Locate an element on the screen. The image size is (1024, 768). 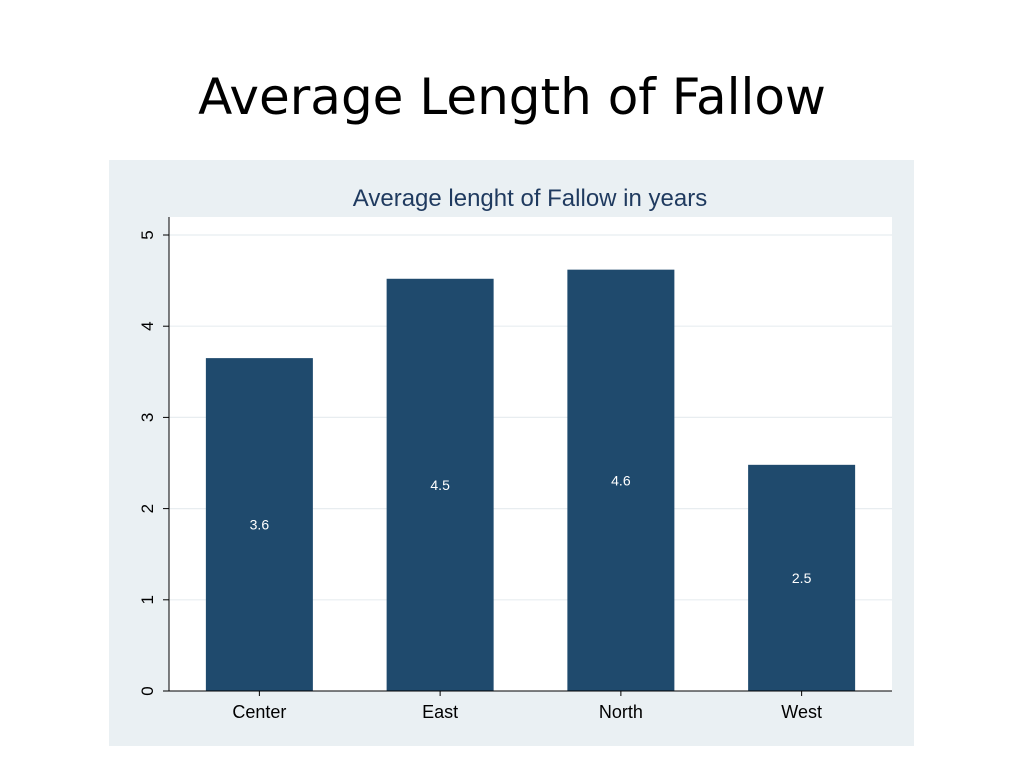
y-tick-label-1: 1 is located at coordinates (147, 599).